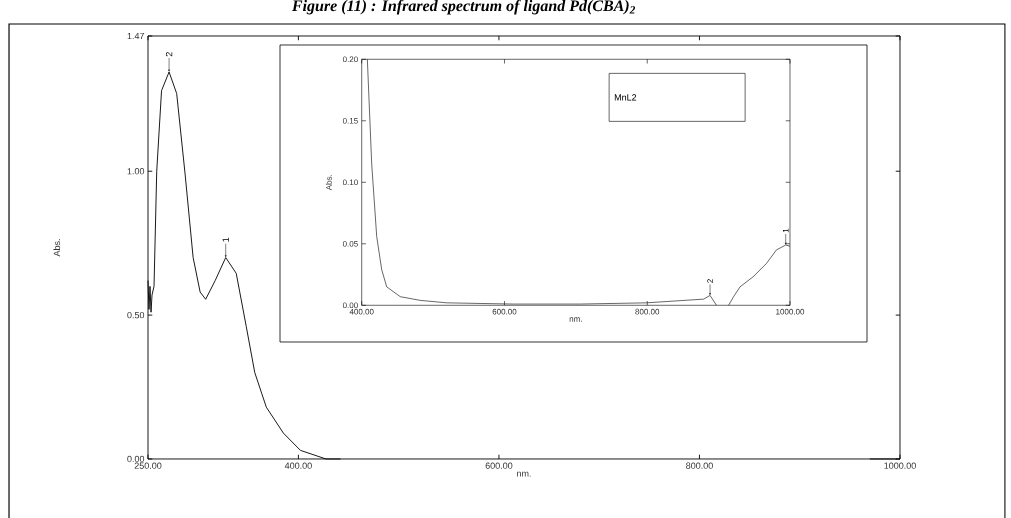 This screenshot has width=1011, height=518. Describe the element at coordinates (136, 171) in the screenshot. I see `y-tick-label: 1.00` at that location.